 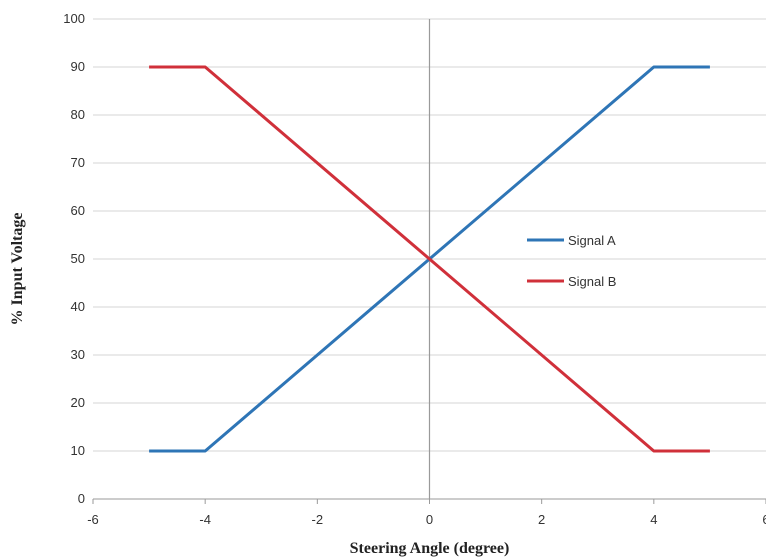 What do you see at coordinates (592, 240) in the screenshot?
I see `legend-label: Signal A` at bounding box center [592, 240].